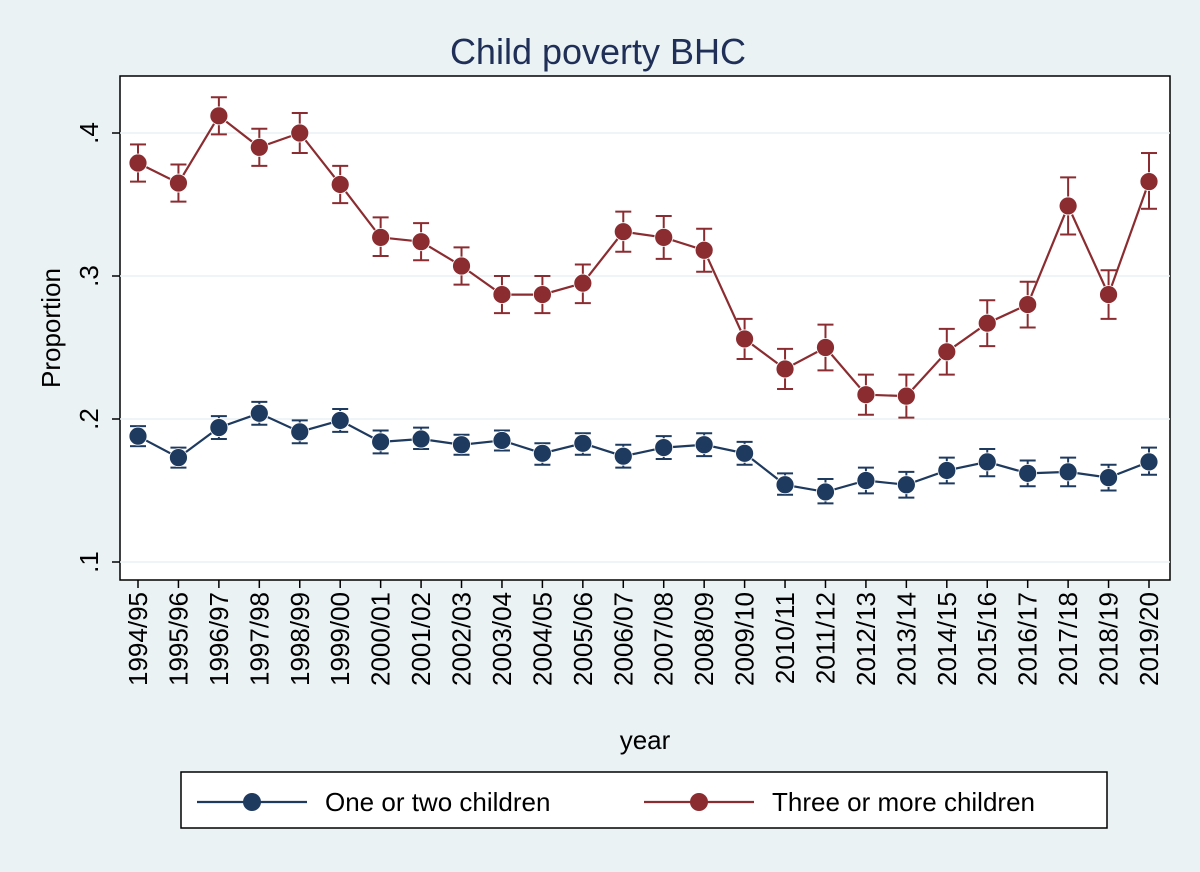 This screenshot has width=1200, height=872. Describe the element at coordinates (300, 639) in the screenshot. I see `x-tick-label: 1998/99` at that location.